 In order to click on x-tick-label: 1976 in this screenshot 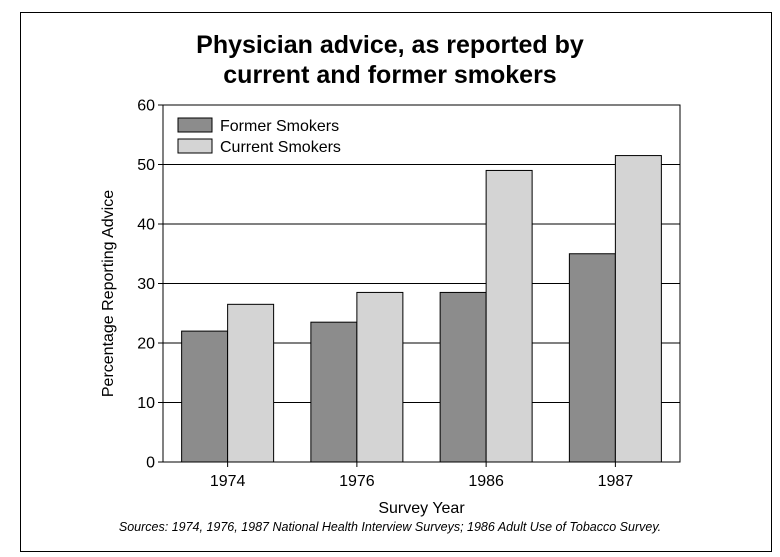, I will do `click(357, 481)`.